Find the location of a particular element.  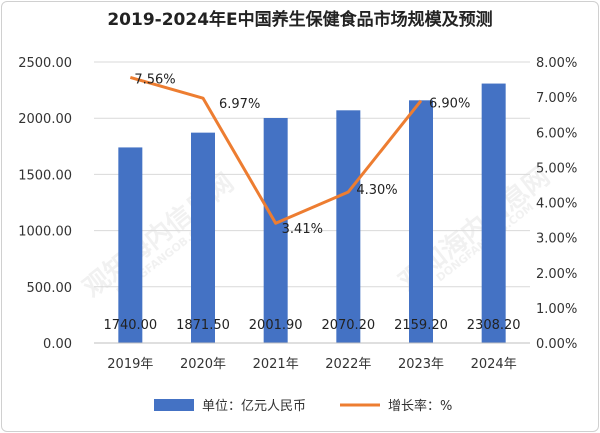

y-right-tick-label: 7.00% is located at coordinates (556, 98).